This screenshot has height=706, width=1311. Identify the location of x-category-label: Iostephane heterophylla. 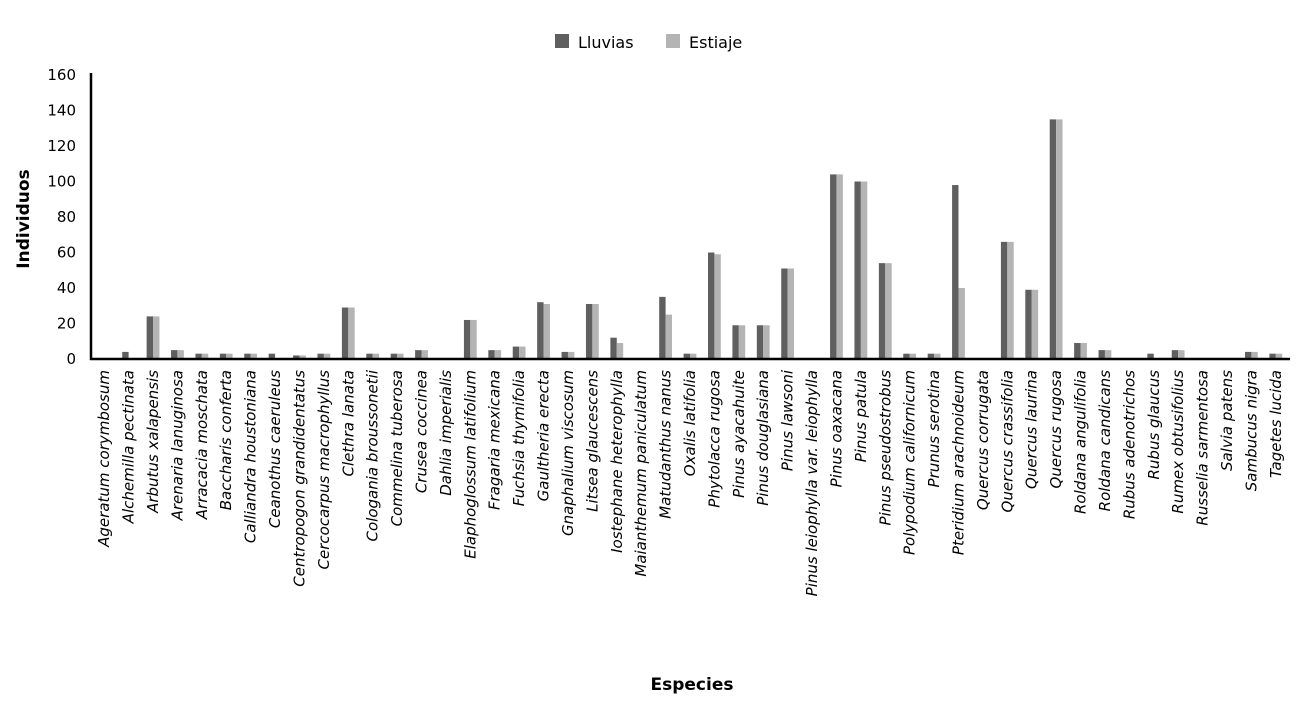
(617, 461).